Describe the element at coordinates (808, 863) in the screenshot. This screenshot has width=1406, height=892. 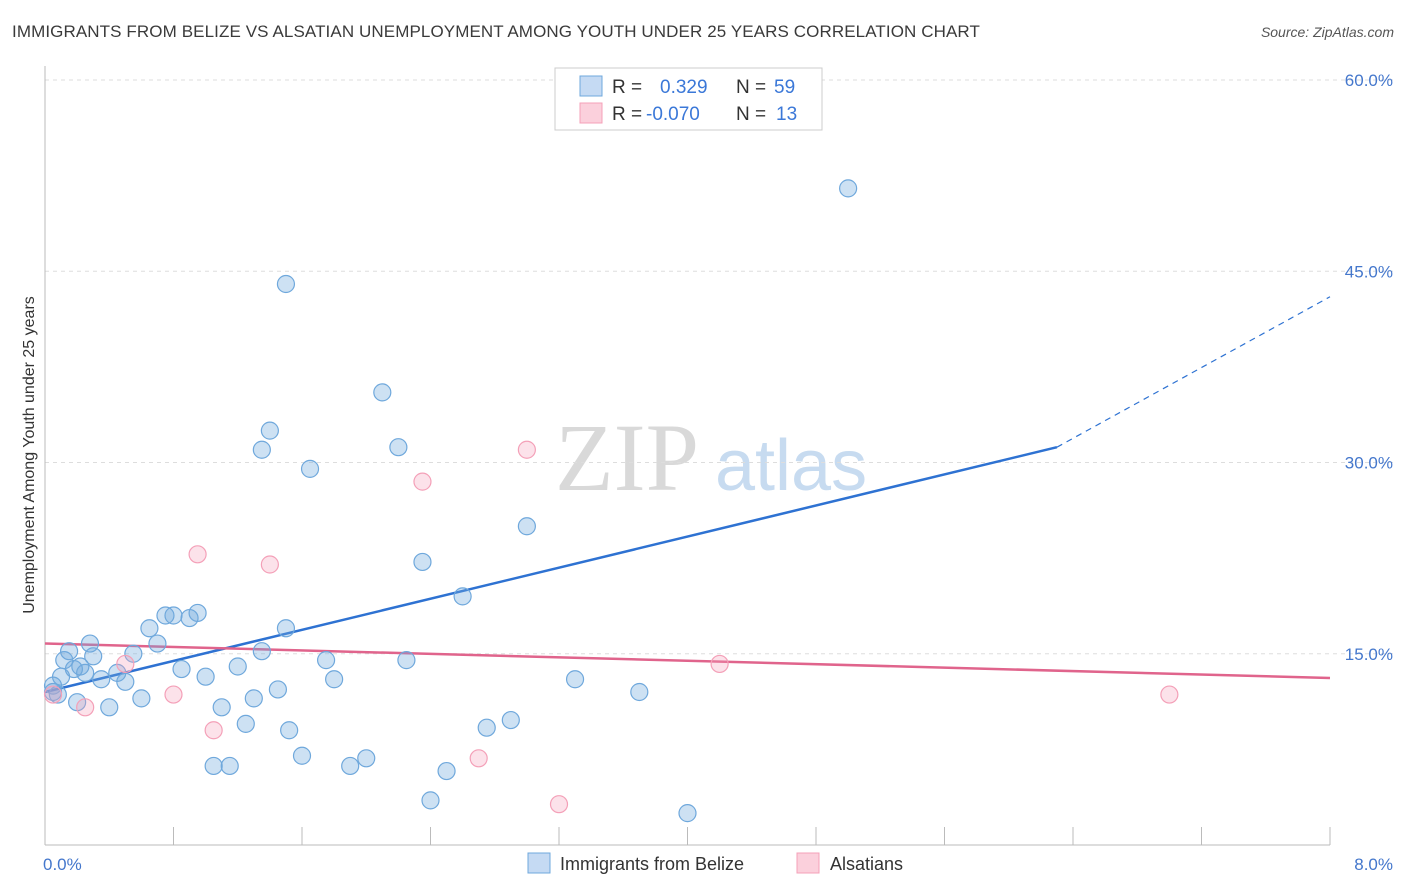
I see `bottom-legend-swatch-pink` at that location.